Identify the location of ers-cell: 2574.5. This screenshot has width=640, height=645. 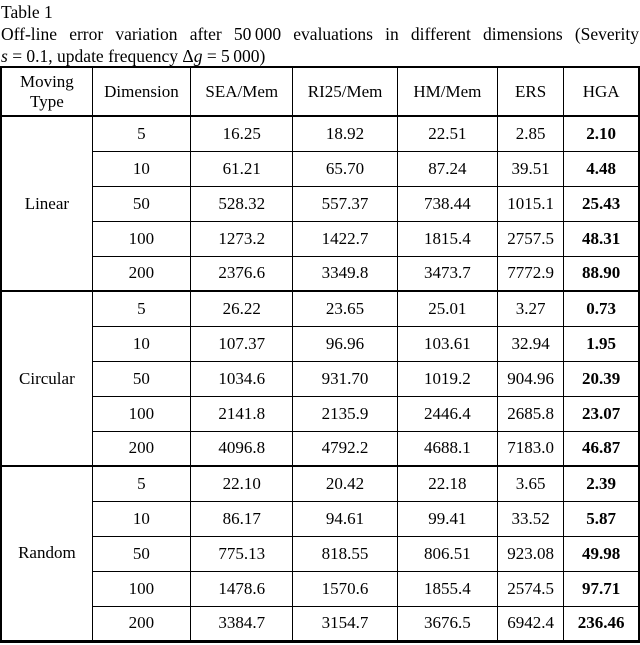
(531, 588).